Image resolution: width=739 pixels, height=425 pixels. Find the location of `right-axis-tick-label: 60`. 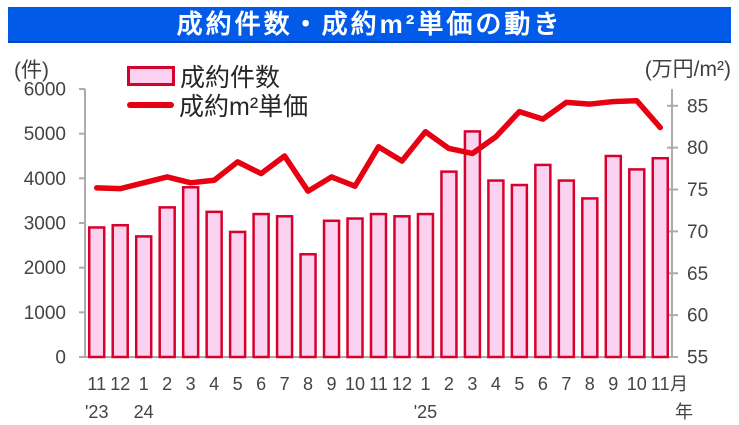

right-axis-tick-label: 60 is located at coordinates (697, 316).